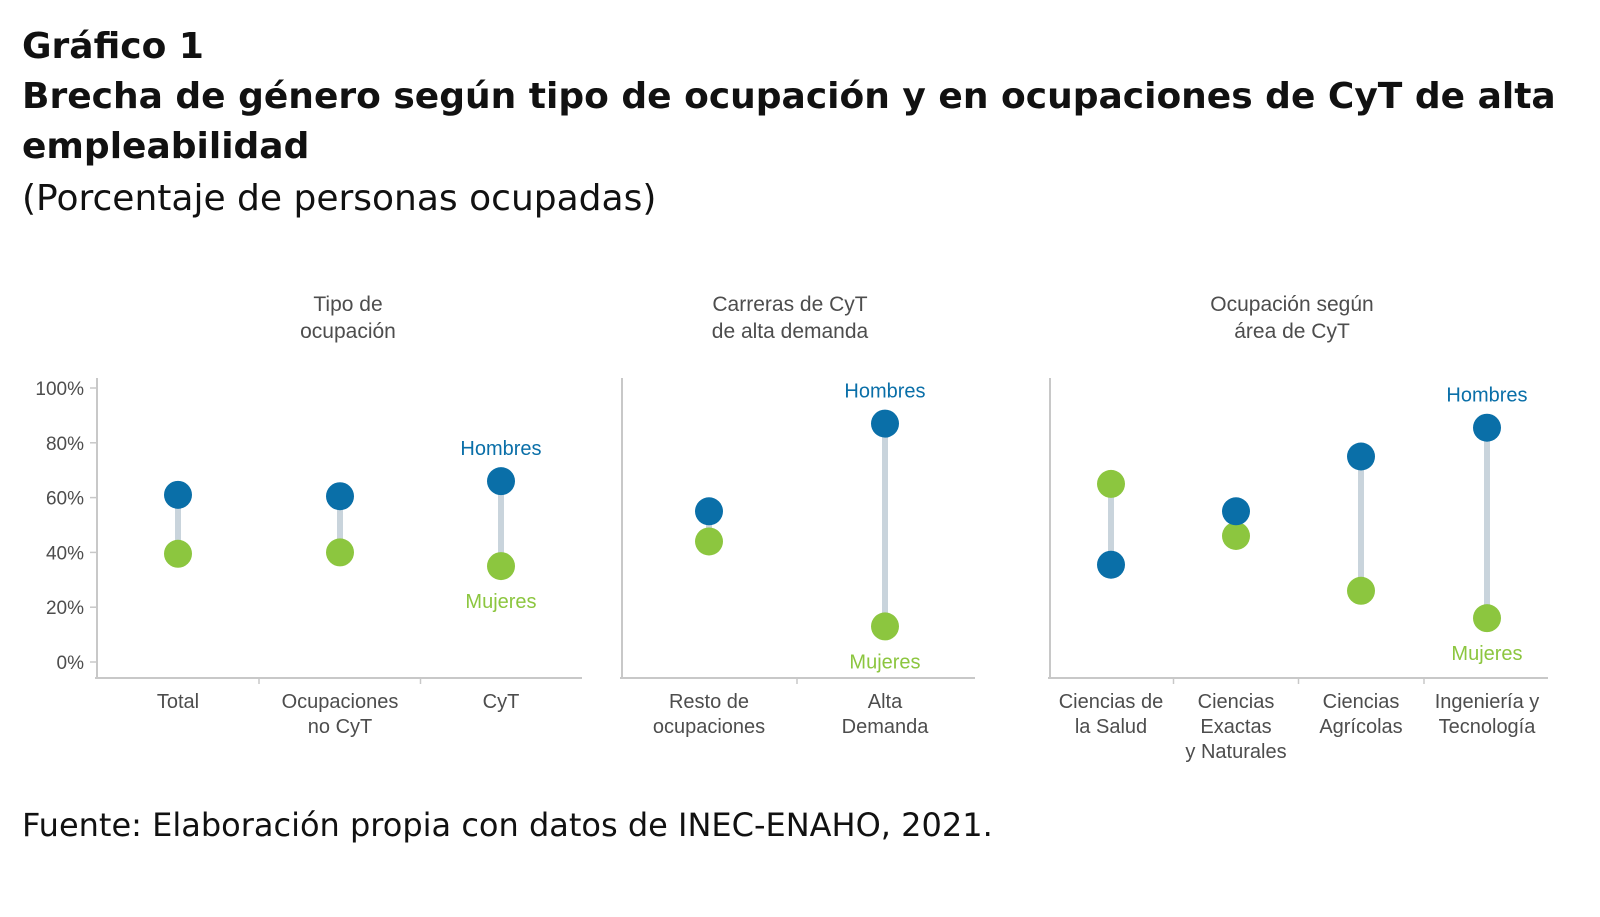 This screenshot has height=917, width=1600. What do you see at coordinates (1235, 752) in the screenshot?
I see `x-category-label: y Naturales` at bounding box center [1235, 752].